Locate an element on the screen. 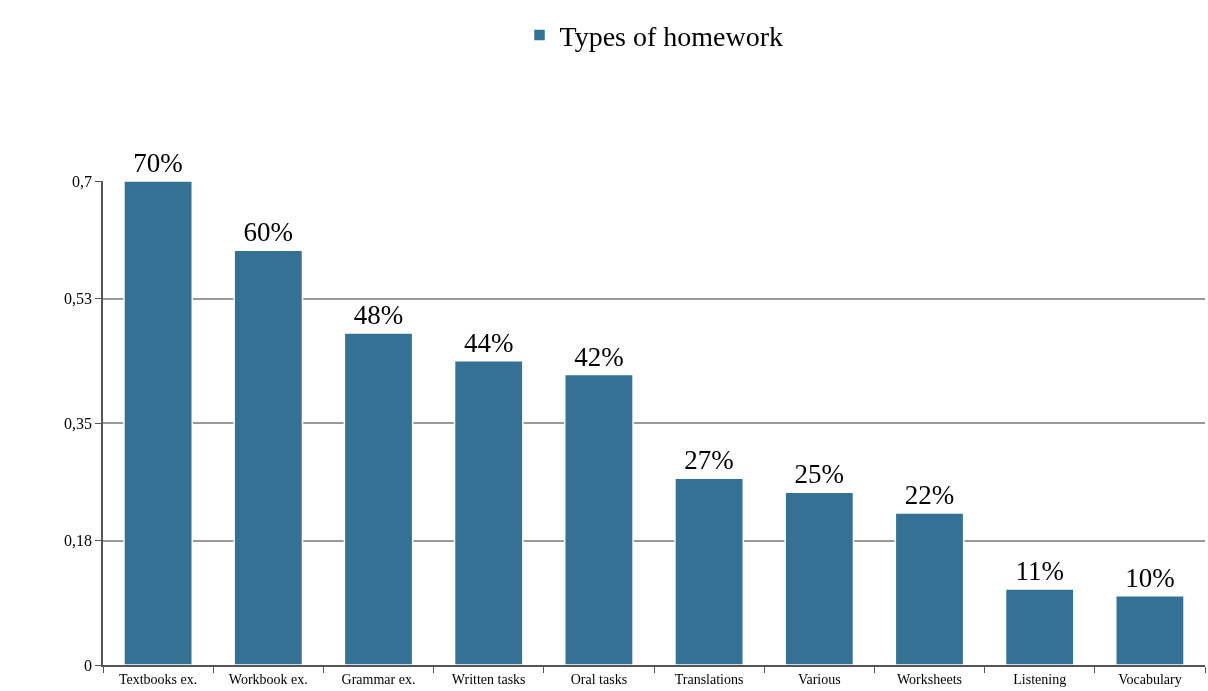  x-tick-label: Vocabulary is located at coordinates (1150, 679).